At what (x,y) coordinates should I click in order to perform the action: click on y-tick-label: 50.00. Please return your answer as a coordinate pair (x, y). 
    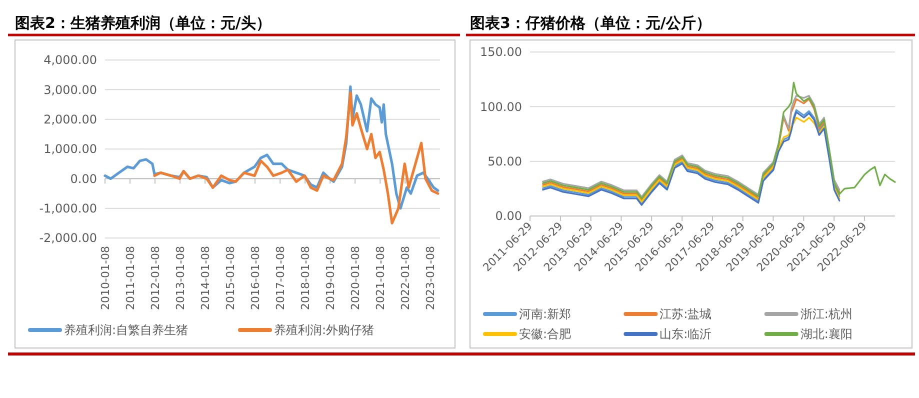
    Looking at the image, I should click on (505, 161).